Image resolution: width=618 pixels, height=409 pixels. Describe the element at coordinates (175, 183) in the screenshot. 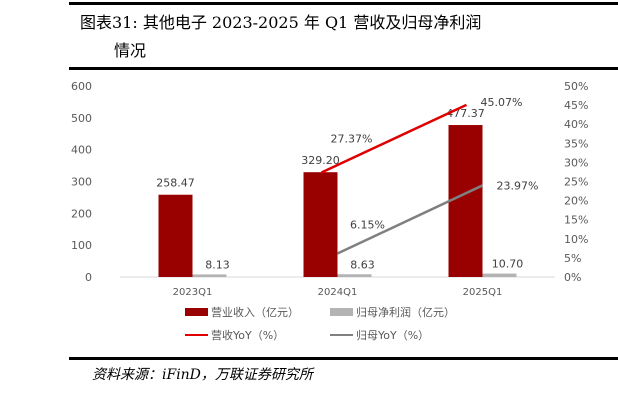

I see `data-label: 258.47` at that location.